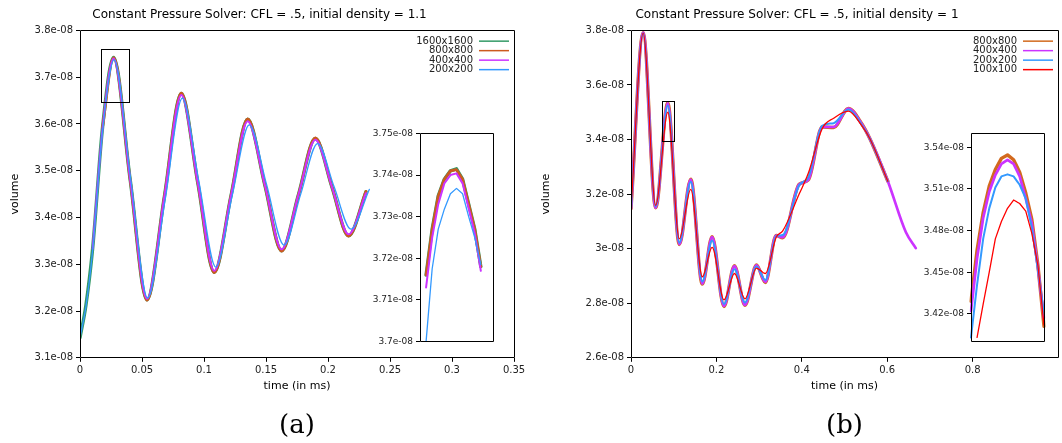 The image size is (1062, 443). What do you see at coordinates (259, 14) in the screenshot?
I see `chart-title: Constant Pressure Solver: CFL = .5, initial density = 1.1` at bounding box center [259, 14].